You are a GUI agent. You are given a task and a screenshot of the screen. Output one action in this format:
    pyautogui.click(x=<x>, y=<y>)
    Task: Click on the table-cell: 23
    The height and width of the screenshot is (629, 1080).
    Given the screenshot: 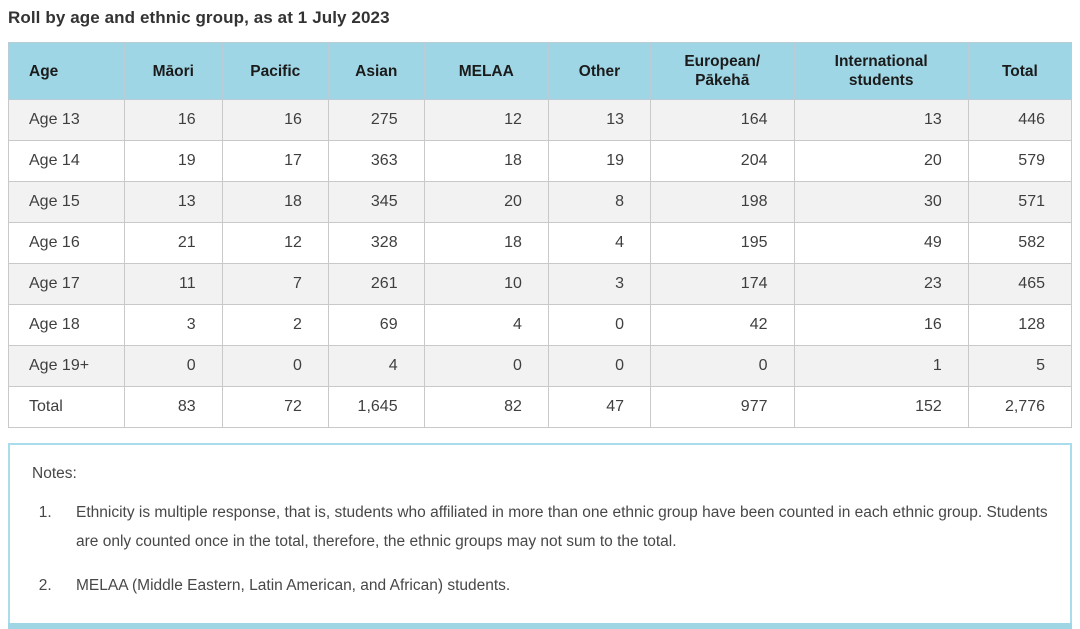 What is the action you would take?
    pyautogui.click(x=881, y=284)
    